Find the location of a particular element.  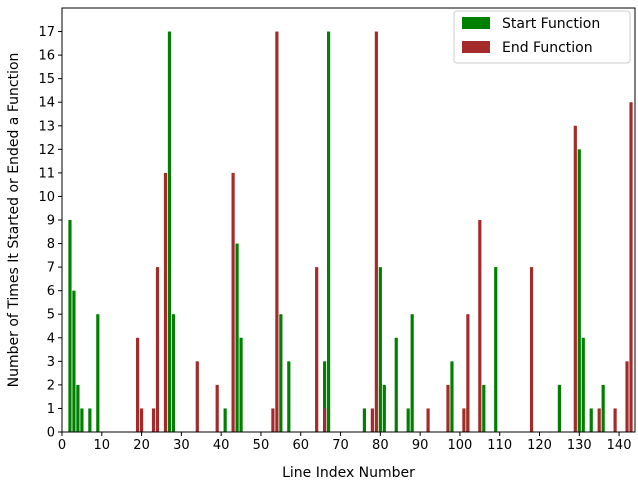

y-tick-label: 10 is located at coordinates (46, 197).